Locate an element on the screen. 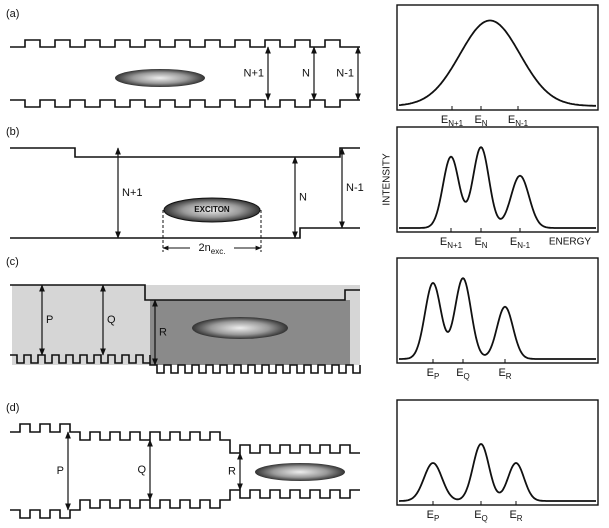 This screenshot has width=609, height=528. length-label-sub: exc. is located at coordinates (218, 251).